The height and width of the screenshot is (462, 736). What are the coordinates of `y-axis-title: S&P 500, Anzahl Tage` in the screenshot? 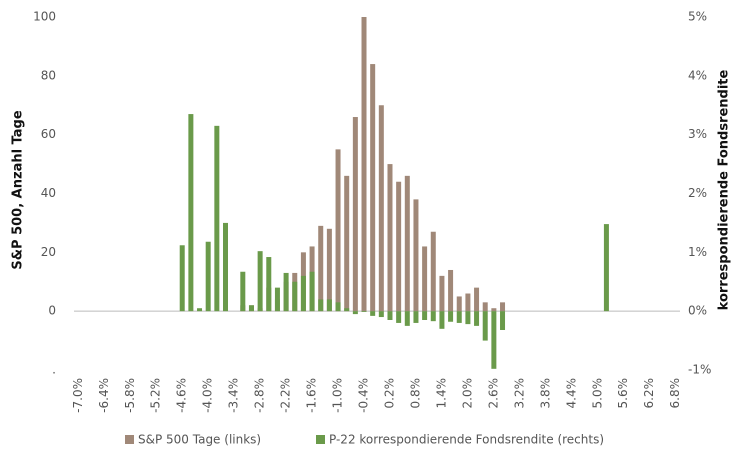 It's located at (18, 190).